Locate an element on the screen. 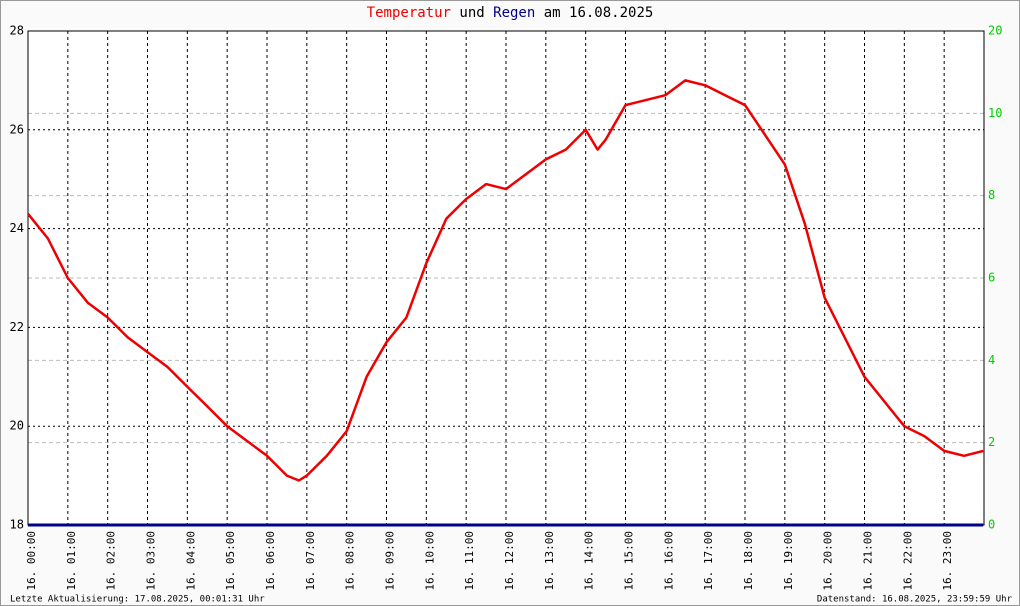 This screenshot has width=1020, height=606. y-tick-label: 20 is located at coordinates (17, 426).